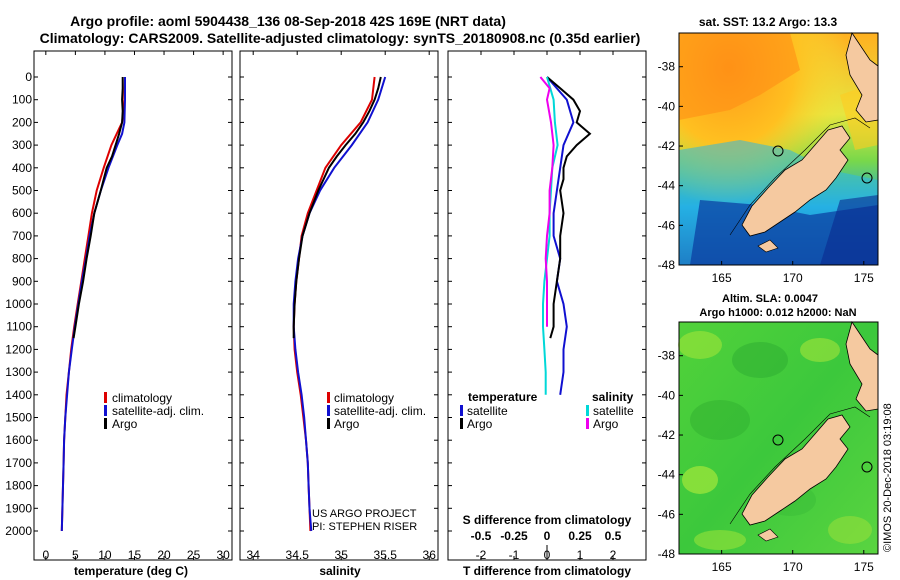  I want to click on sst-map-title: sat. SST: 13.2 Argo: 13.3, so click(768, 22).